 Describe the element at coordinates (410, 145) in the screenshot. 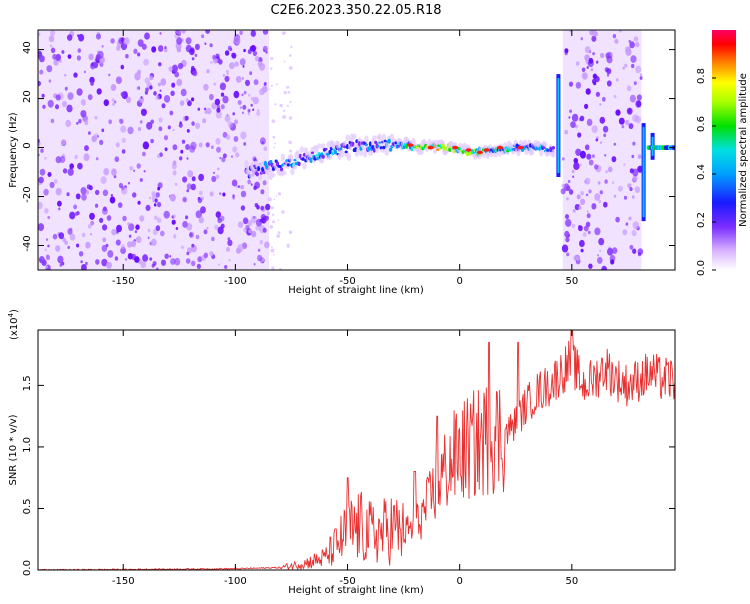

I see `ridge-peak` at that location.